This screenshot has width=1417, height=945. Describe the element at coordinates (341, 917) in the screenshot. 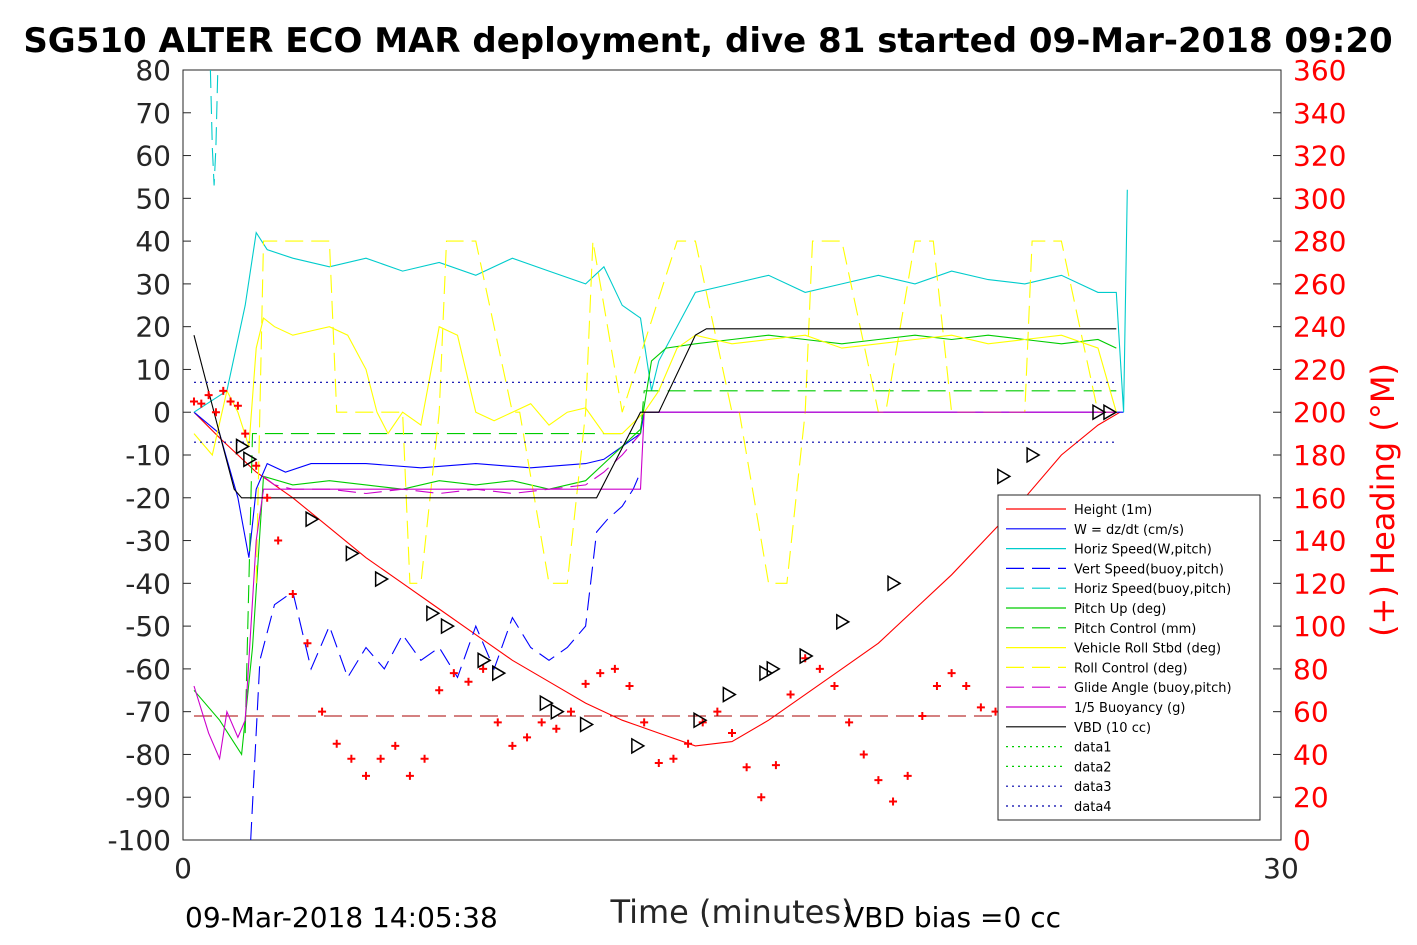

I see `footer-timestamp: 09-Mar-2018 14:05:38` at that location.